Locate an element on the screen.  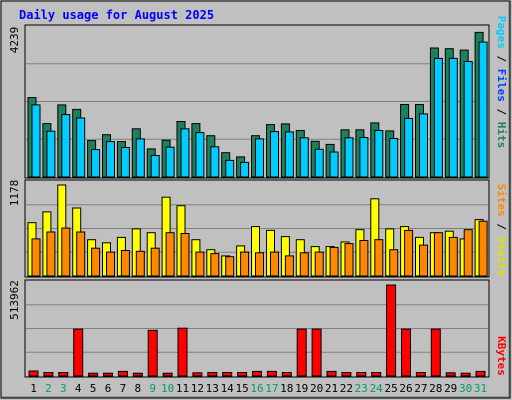
day-label-9: 9 is located at coordinates (152, 388).